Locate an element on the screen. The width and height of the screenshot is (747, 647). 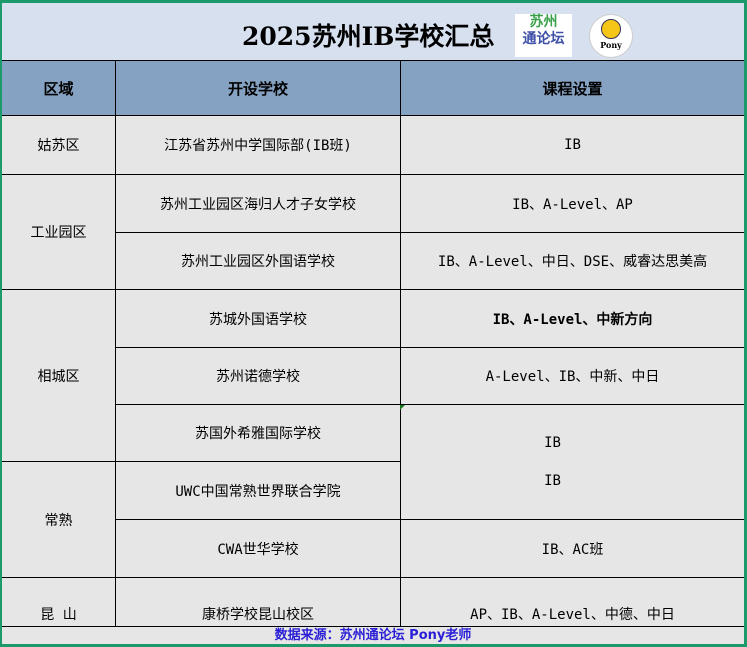
title-bar: 2025苏州IB学校汇总 苏州 通论坛 Pony is located at coordinates (373, 31).